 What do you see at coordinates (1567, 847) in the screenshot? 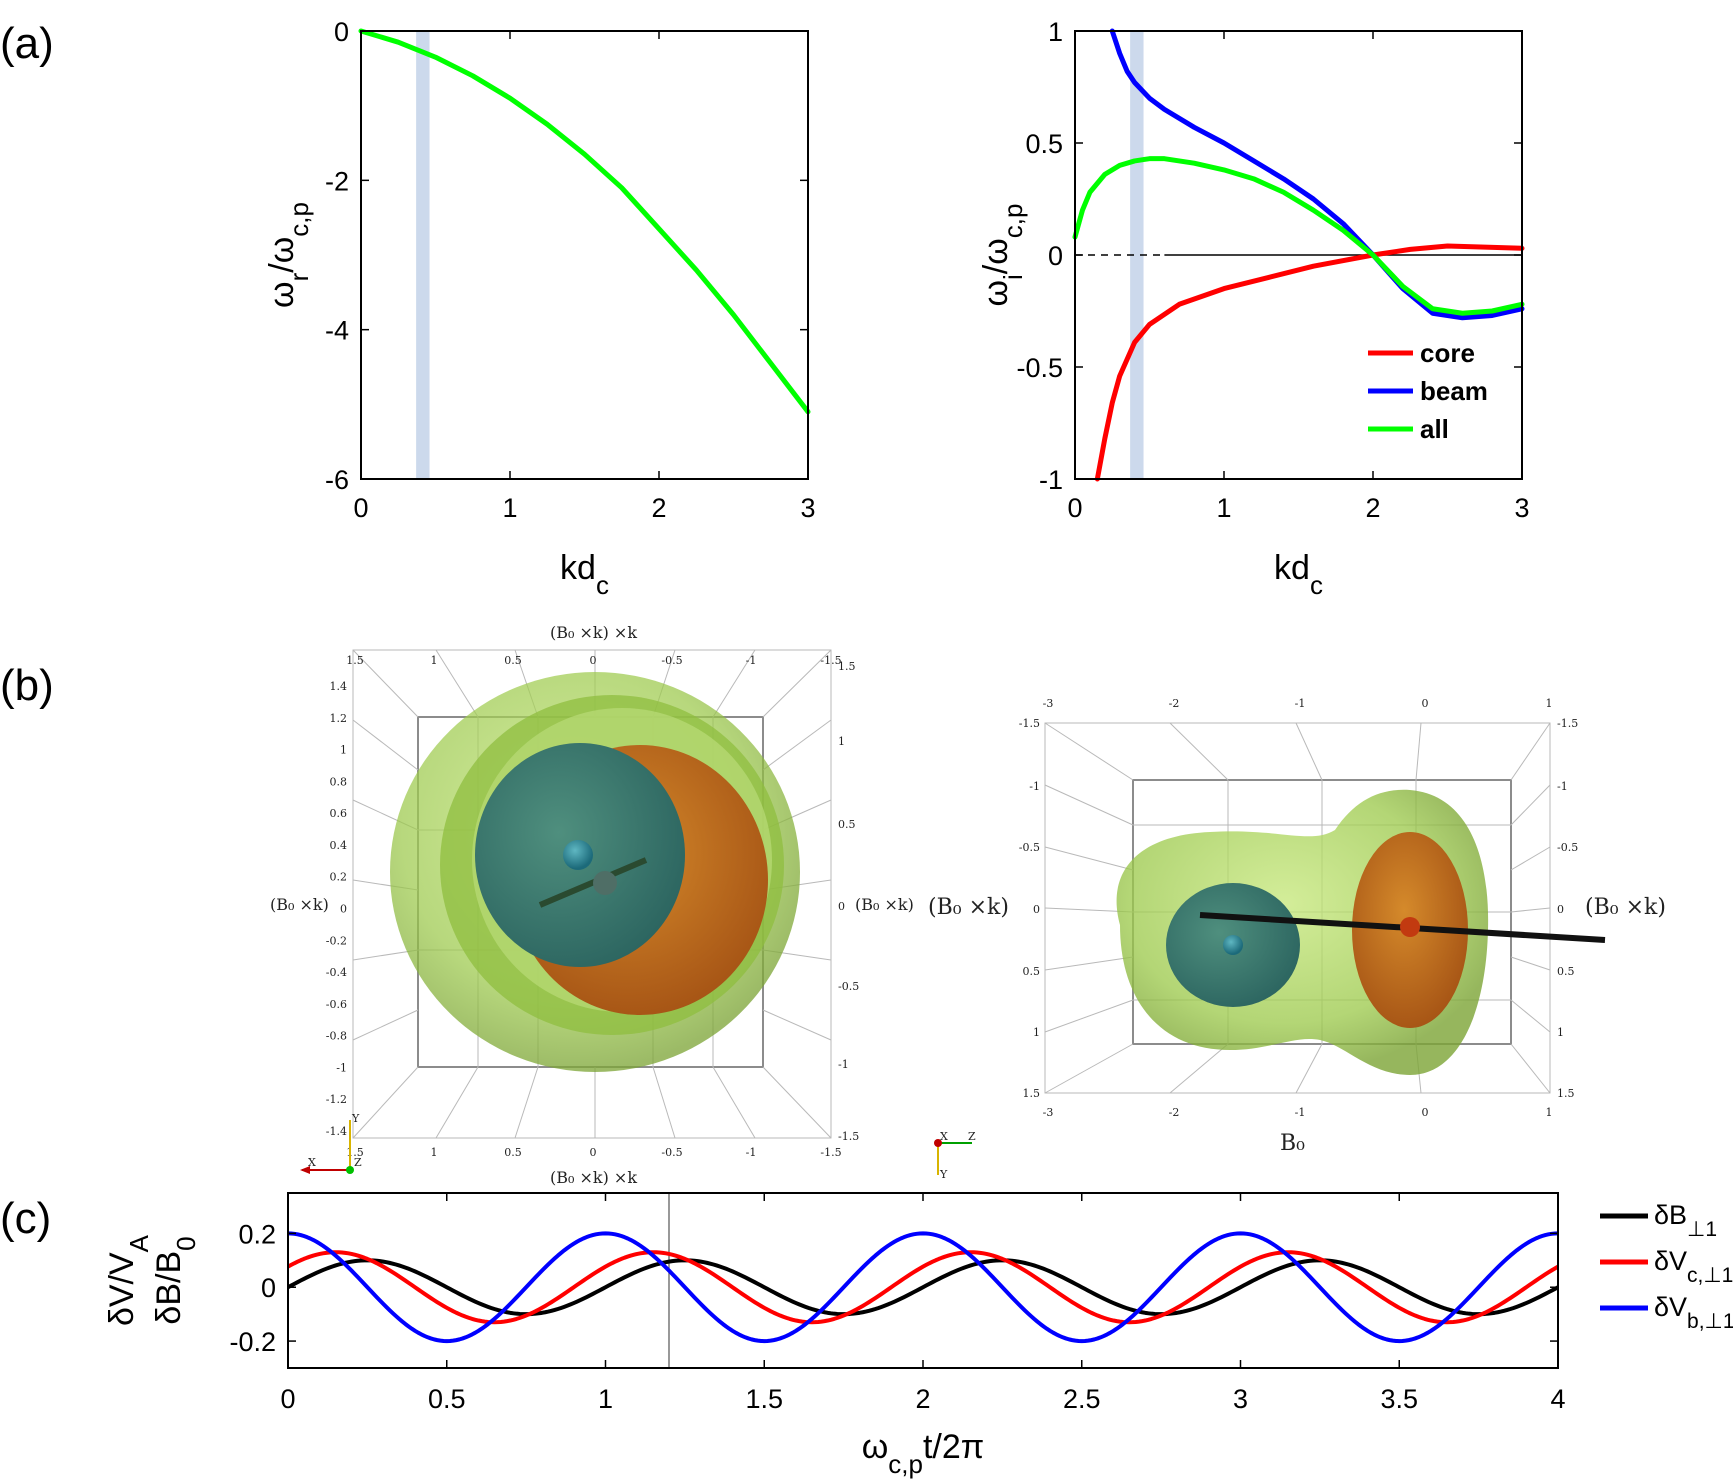
I see `b-right-right-tick: -0.5` at bounding box center [1567, 847].